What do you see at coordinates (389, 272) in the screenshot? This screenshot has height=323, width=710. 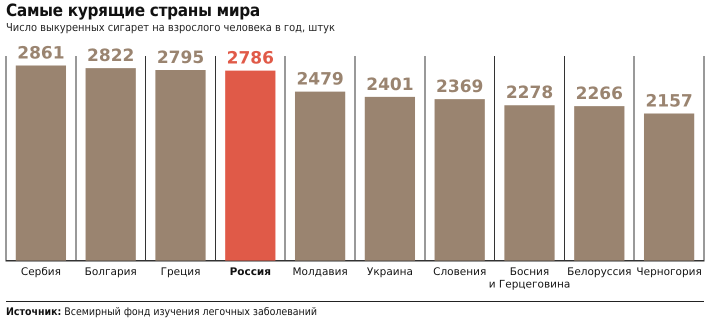 I see `x-tick-label: Украина` at bounding box center [389, 272].